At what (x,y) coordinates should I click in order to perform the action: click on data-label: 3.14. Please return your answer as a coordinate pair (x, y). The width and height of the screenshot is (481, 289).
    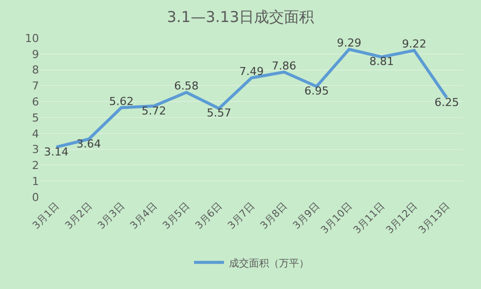
    Looking at the image, I should click on (56, 151).